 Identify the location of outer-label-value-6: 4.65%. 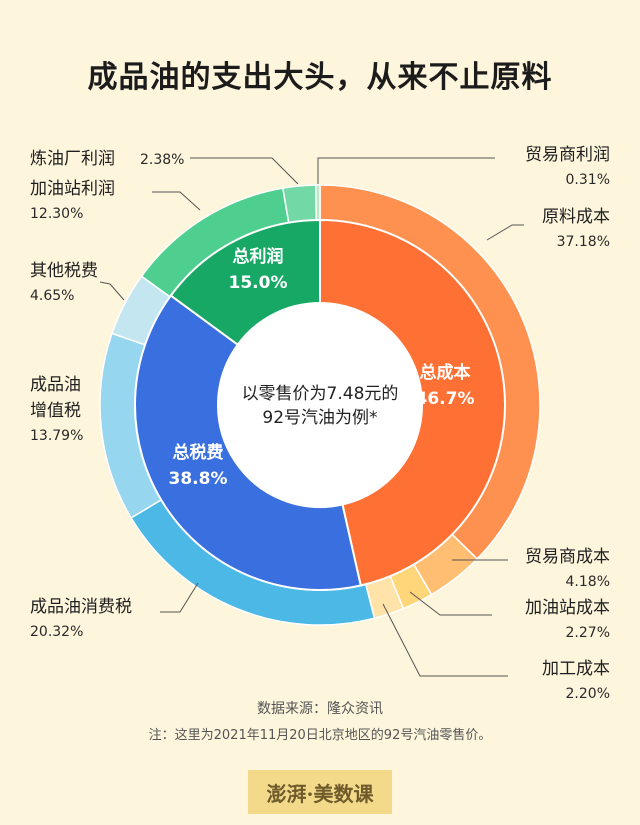
(52, 296).